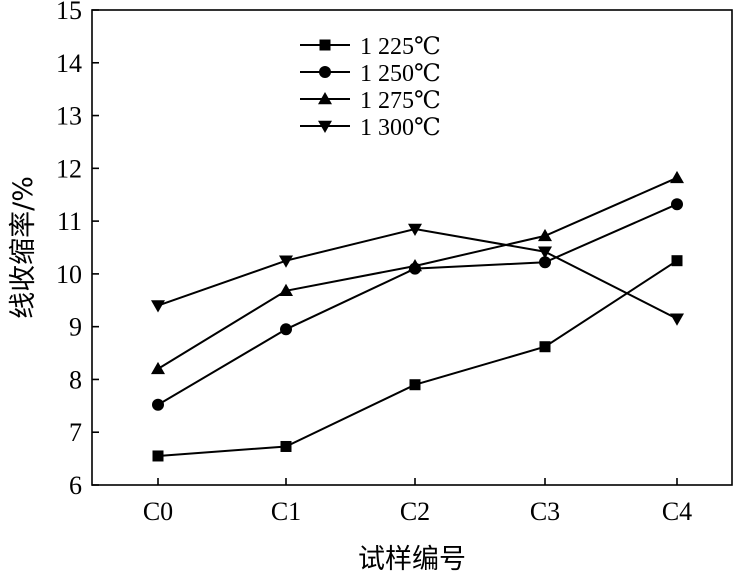 This screenshot has height=572, width=743. Describe the element at coordinates (69, 221) in the screenshot. I see `y-tick-label: 11` at that location.